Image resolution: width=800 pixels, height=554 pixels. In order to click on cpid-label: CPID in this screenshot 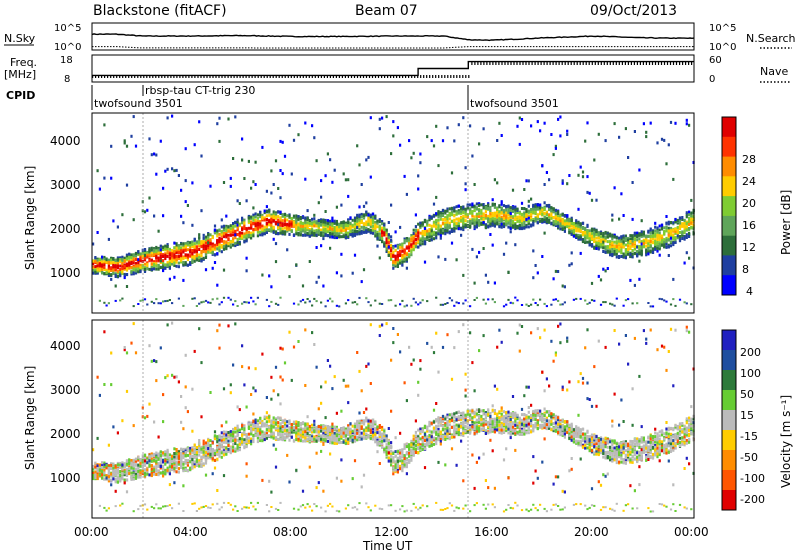, I will do `click(20, 95)`.